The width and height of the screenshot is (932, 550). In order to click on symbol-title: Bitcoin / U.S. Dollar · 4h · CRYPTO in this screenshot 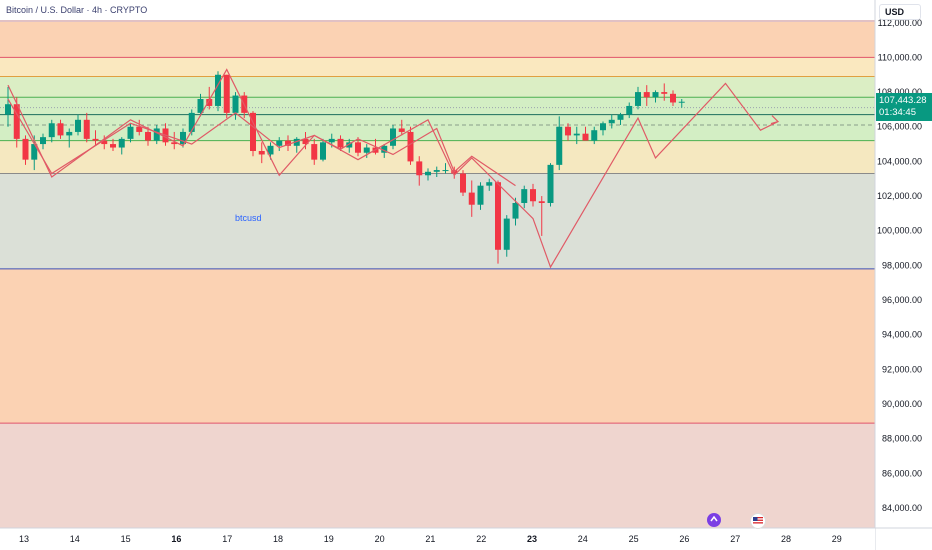, I will do `click(77, 10)`.